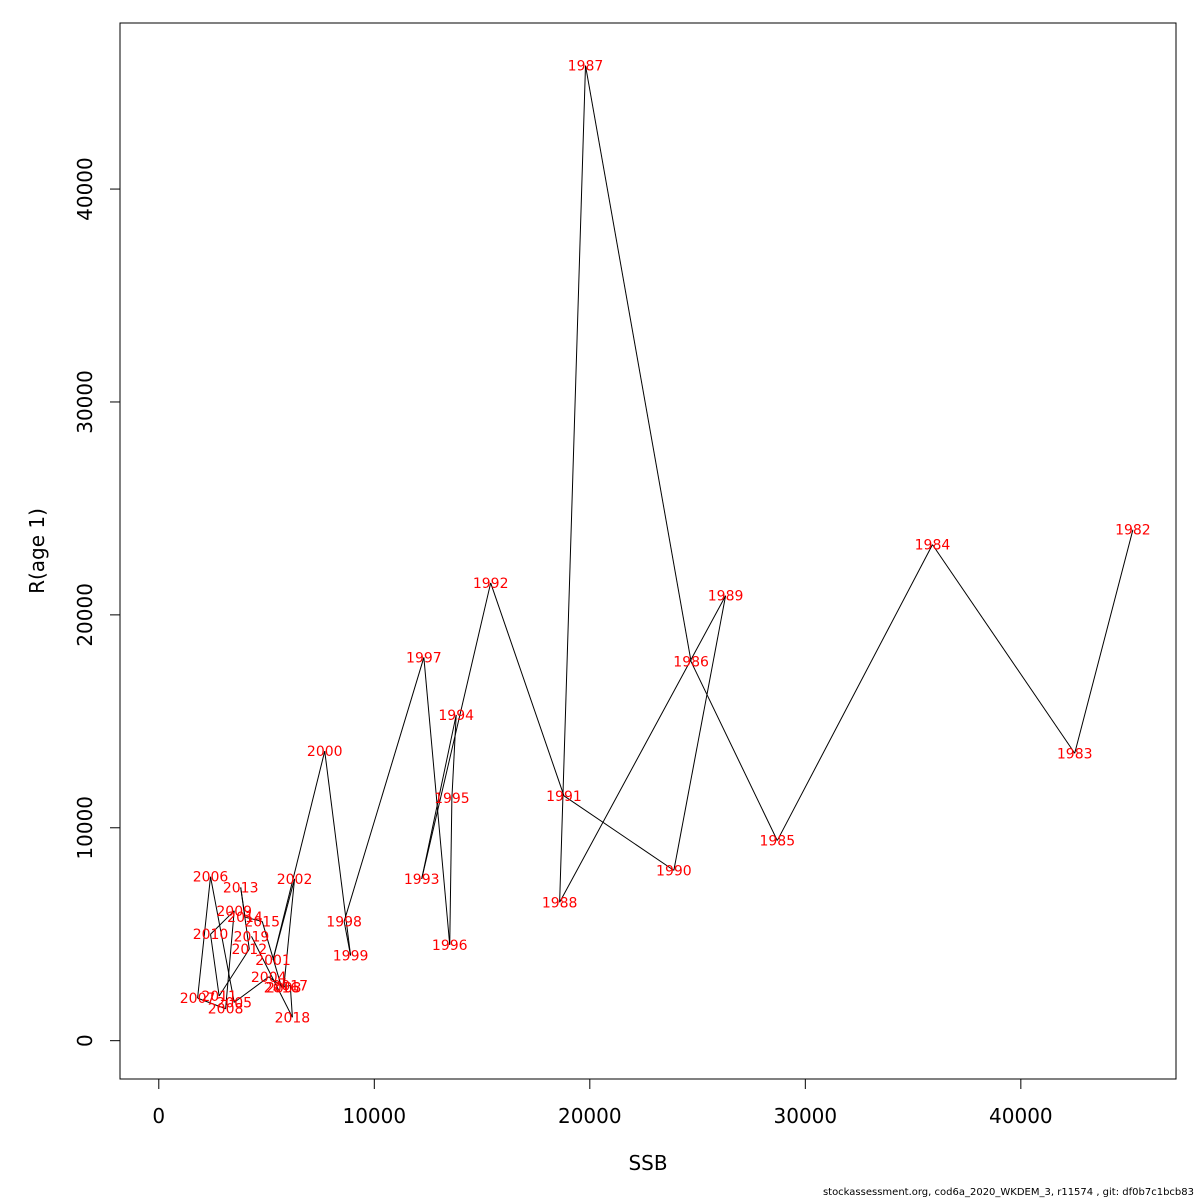  Describe the element at coordinates (252, 937) in the screenshot. I see `point-label-2019: 2019` at that location.